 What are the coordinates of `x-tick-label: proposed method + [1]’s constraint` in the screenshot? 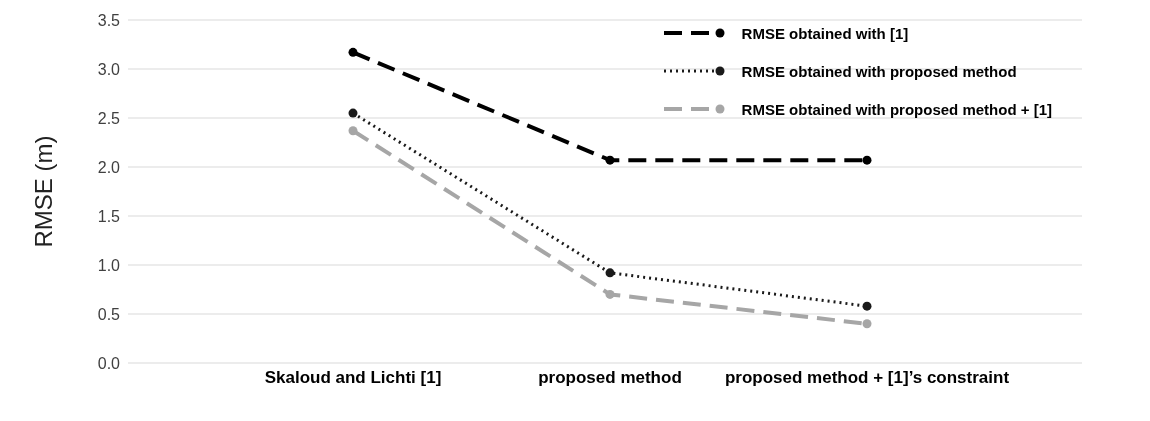 It's located at (867, 378).